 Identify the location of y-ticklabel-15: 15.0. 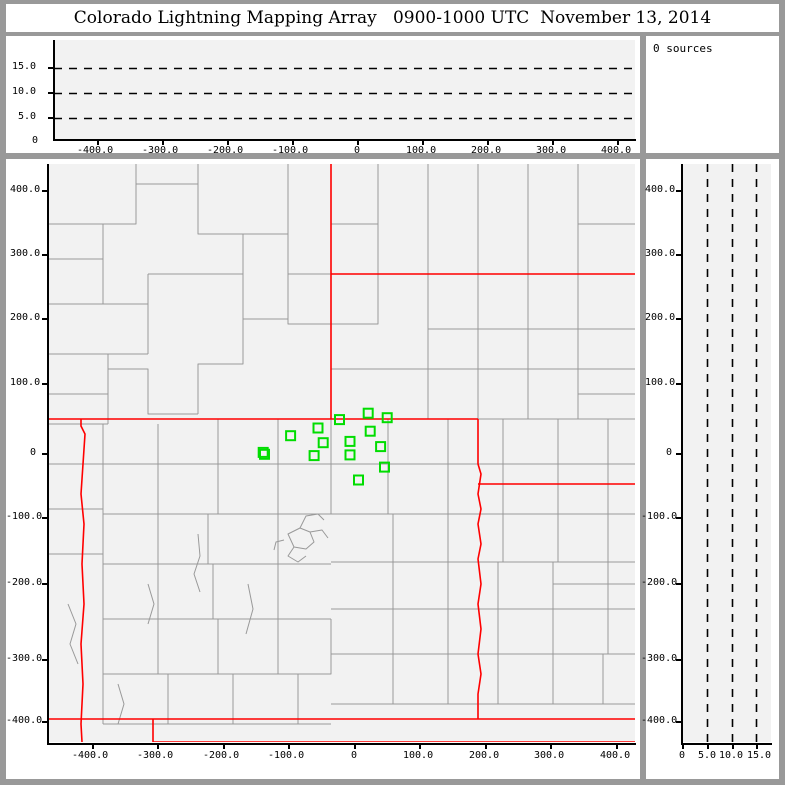
(24, 66).